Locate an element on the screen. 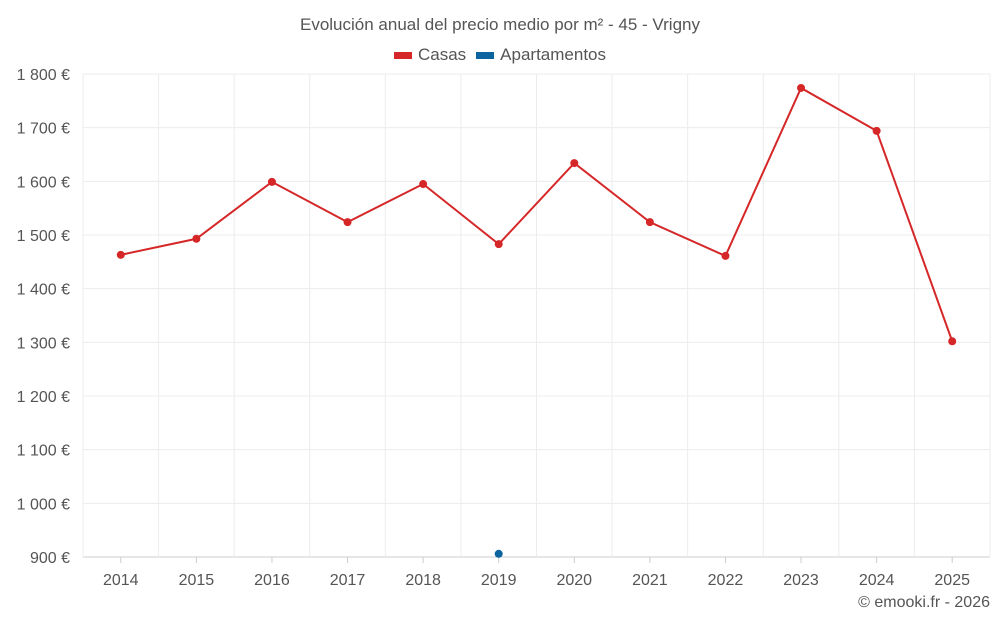 This screenshot has width=1000, height=625. legend-label: Casas is located at coordinates (442, 54).